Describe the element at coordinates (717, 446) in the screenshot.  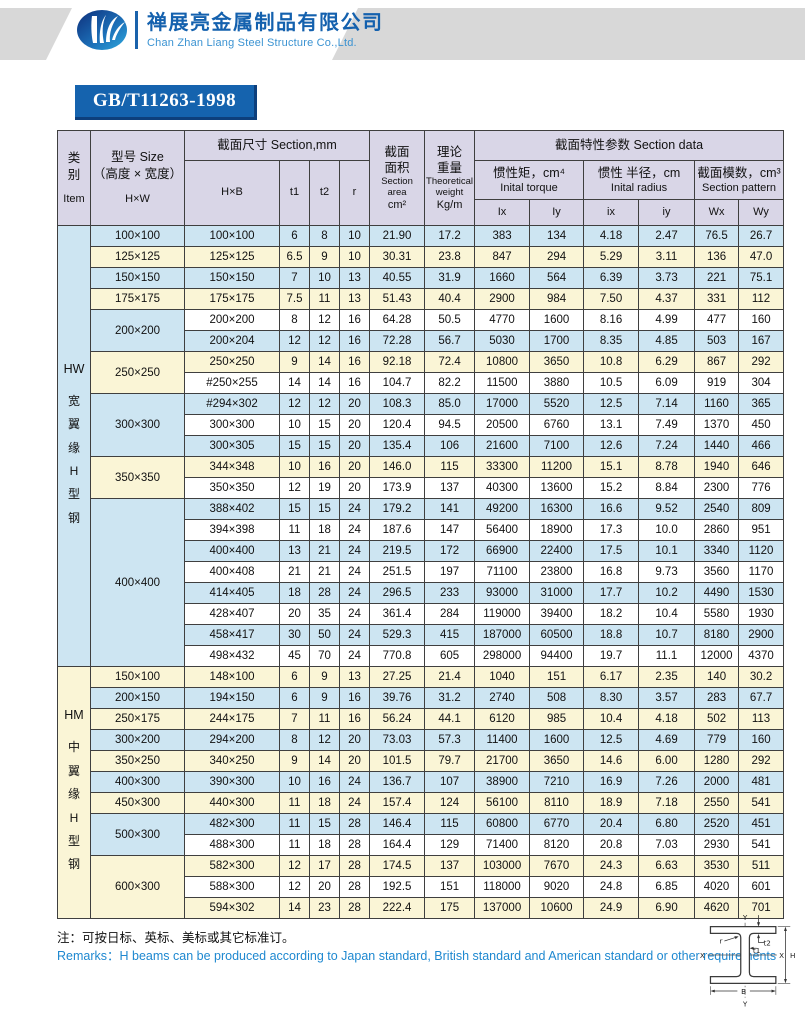
I see `cell-Wx: 1440` at that location.